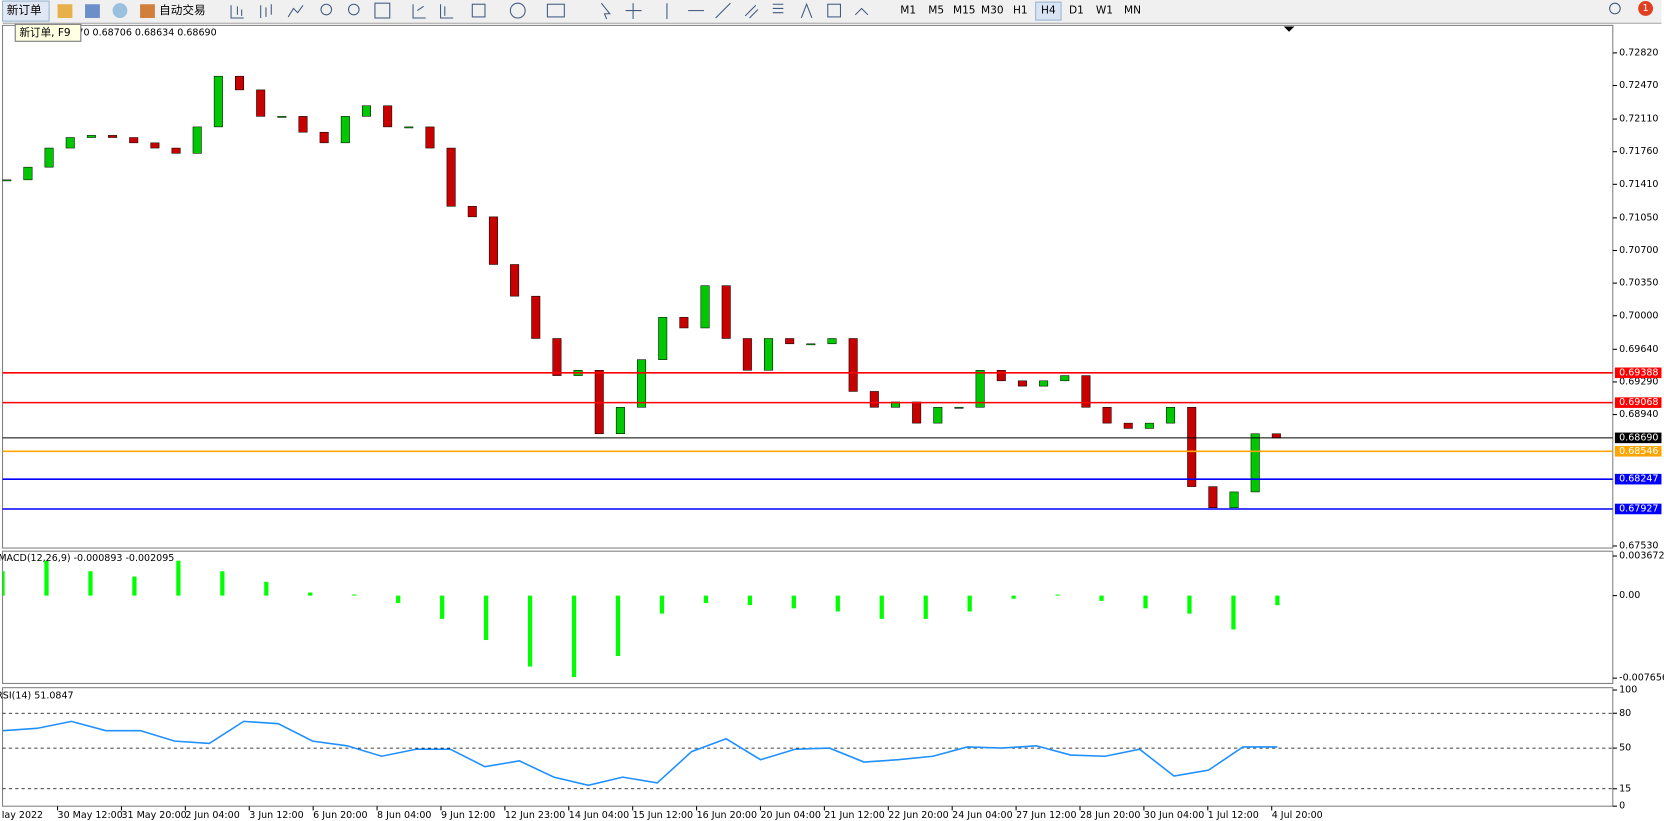  Describe the element at coordinates (861, 11) in the screenshot. I see `arrow-icon` at that location.